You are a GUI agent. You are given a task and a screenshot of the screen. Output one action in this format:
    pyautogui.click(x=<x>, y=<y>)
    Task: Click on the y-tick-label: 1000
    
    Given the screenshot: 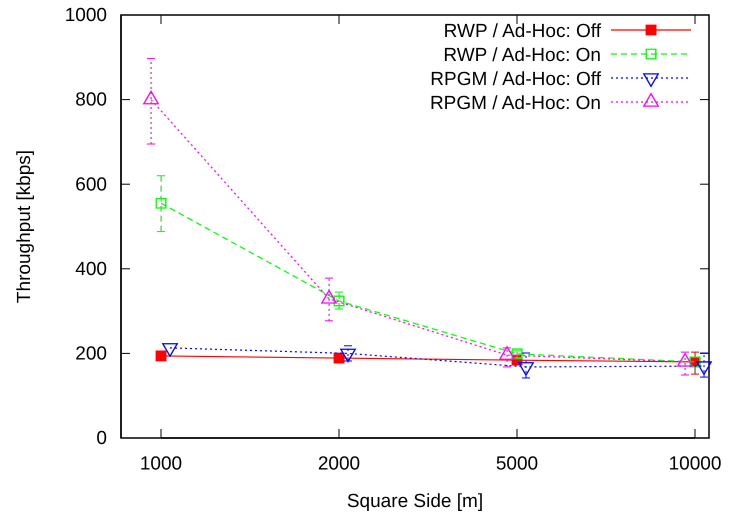 What is the action you would take?
    pyautogui.click(x=85, y=15)
    